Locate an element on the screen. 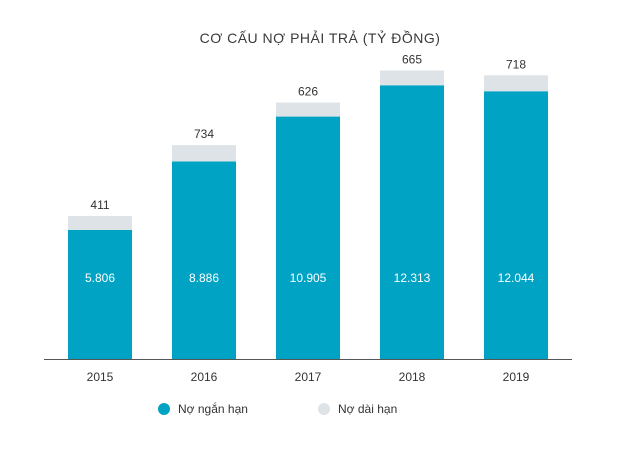 This screenshot has width=640, height=465. bar-long-term-2018 is located at coordinates (412, 78).